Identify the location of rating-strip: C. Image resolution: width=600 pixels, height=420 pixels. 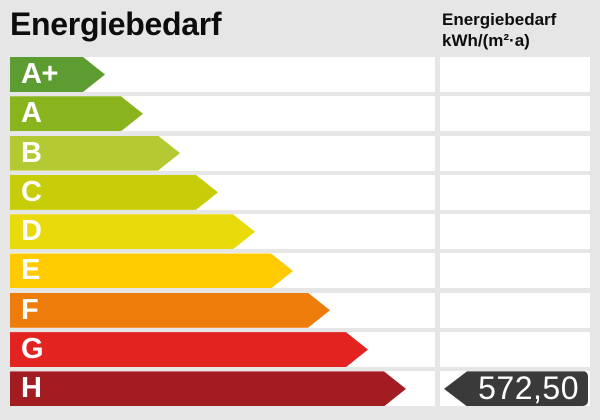
(222, 192).